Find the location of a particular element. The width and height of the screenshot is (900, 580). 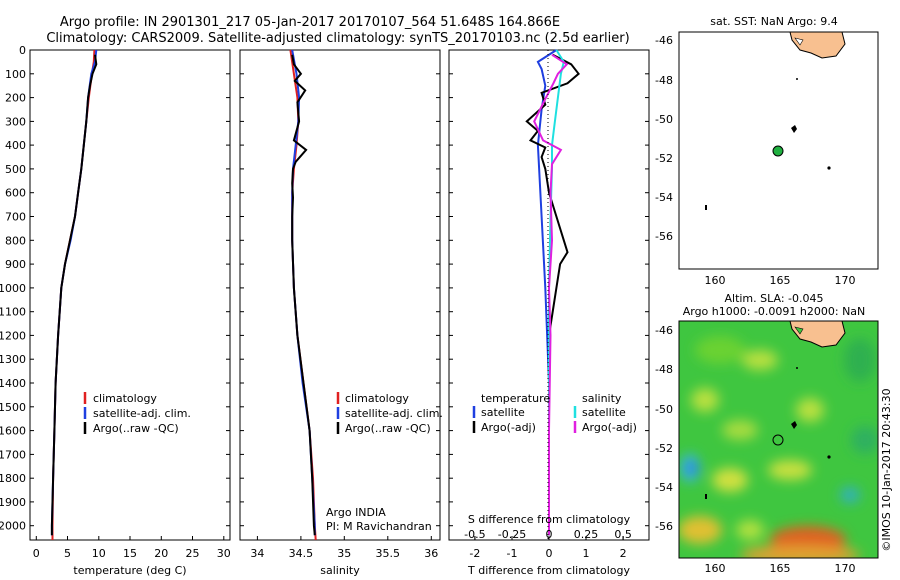

difference-top-label: S difference from climatology is located at coordinates (549, 519).